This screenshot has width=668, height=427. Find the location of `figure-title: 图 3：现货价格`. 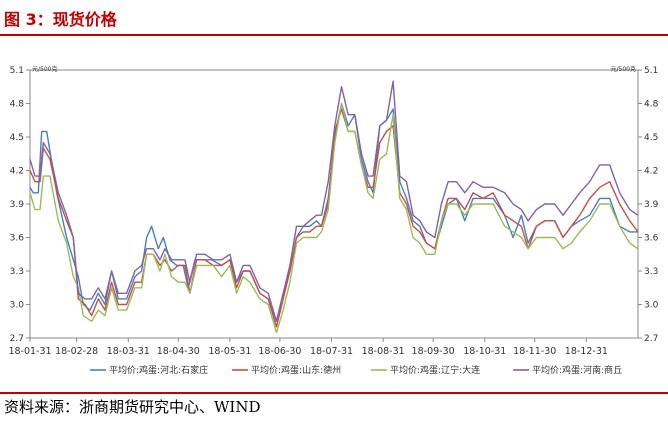

figure-title: 图 3：现货价格 is located at coordinates (60, 19).